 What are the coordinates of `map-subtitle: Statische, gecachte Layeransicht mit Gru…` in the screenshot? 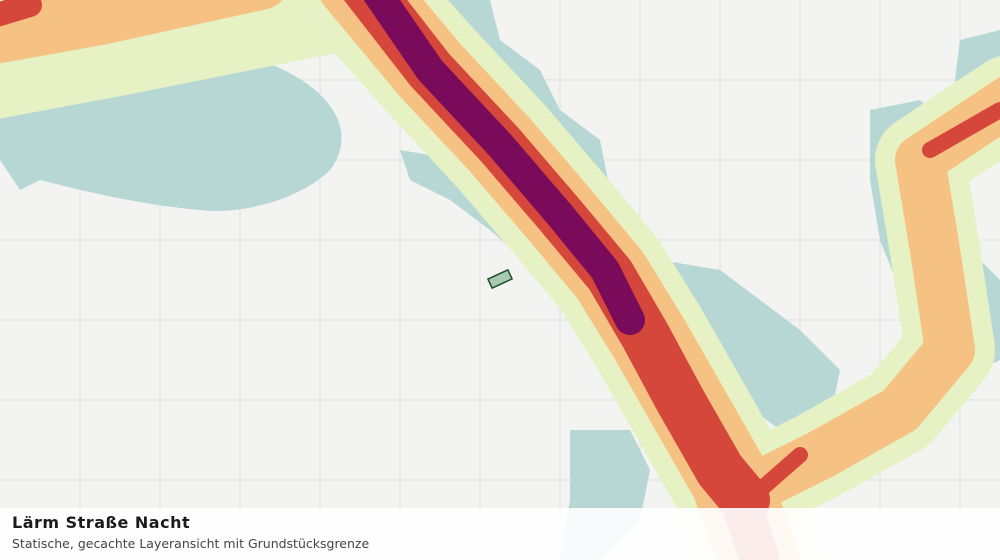 It's located at (190, 543).